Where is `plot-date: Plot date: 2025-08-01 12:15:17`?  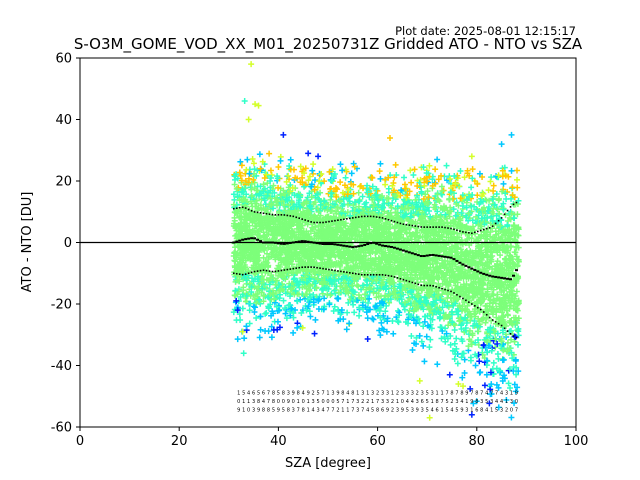
plot-date: Plot date: 2025-08-01 12:15:17 is located at coordinates (485, 31).